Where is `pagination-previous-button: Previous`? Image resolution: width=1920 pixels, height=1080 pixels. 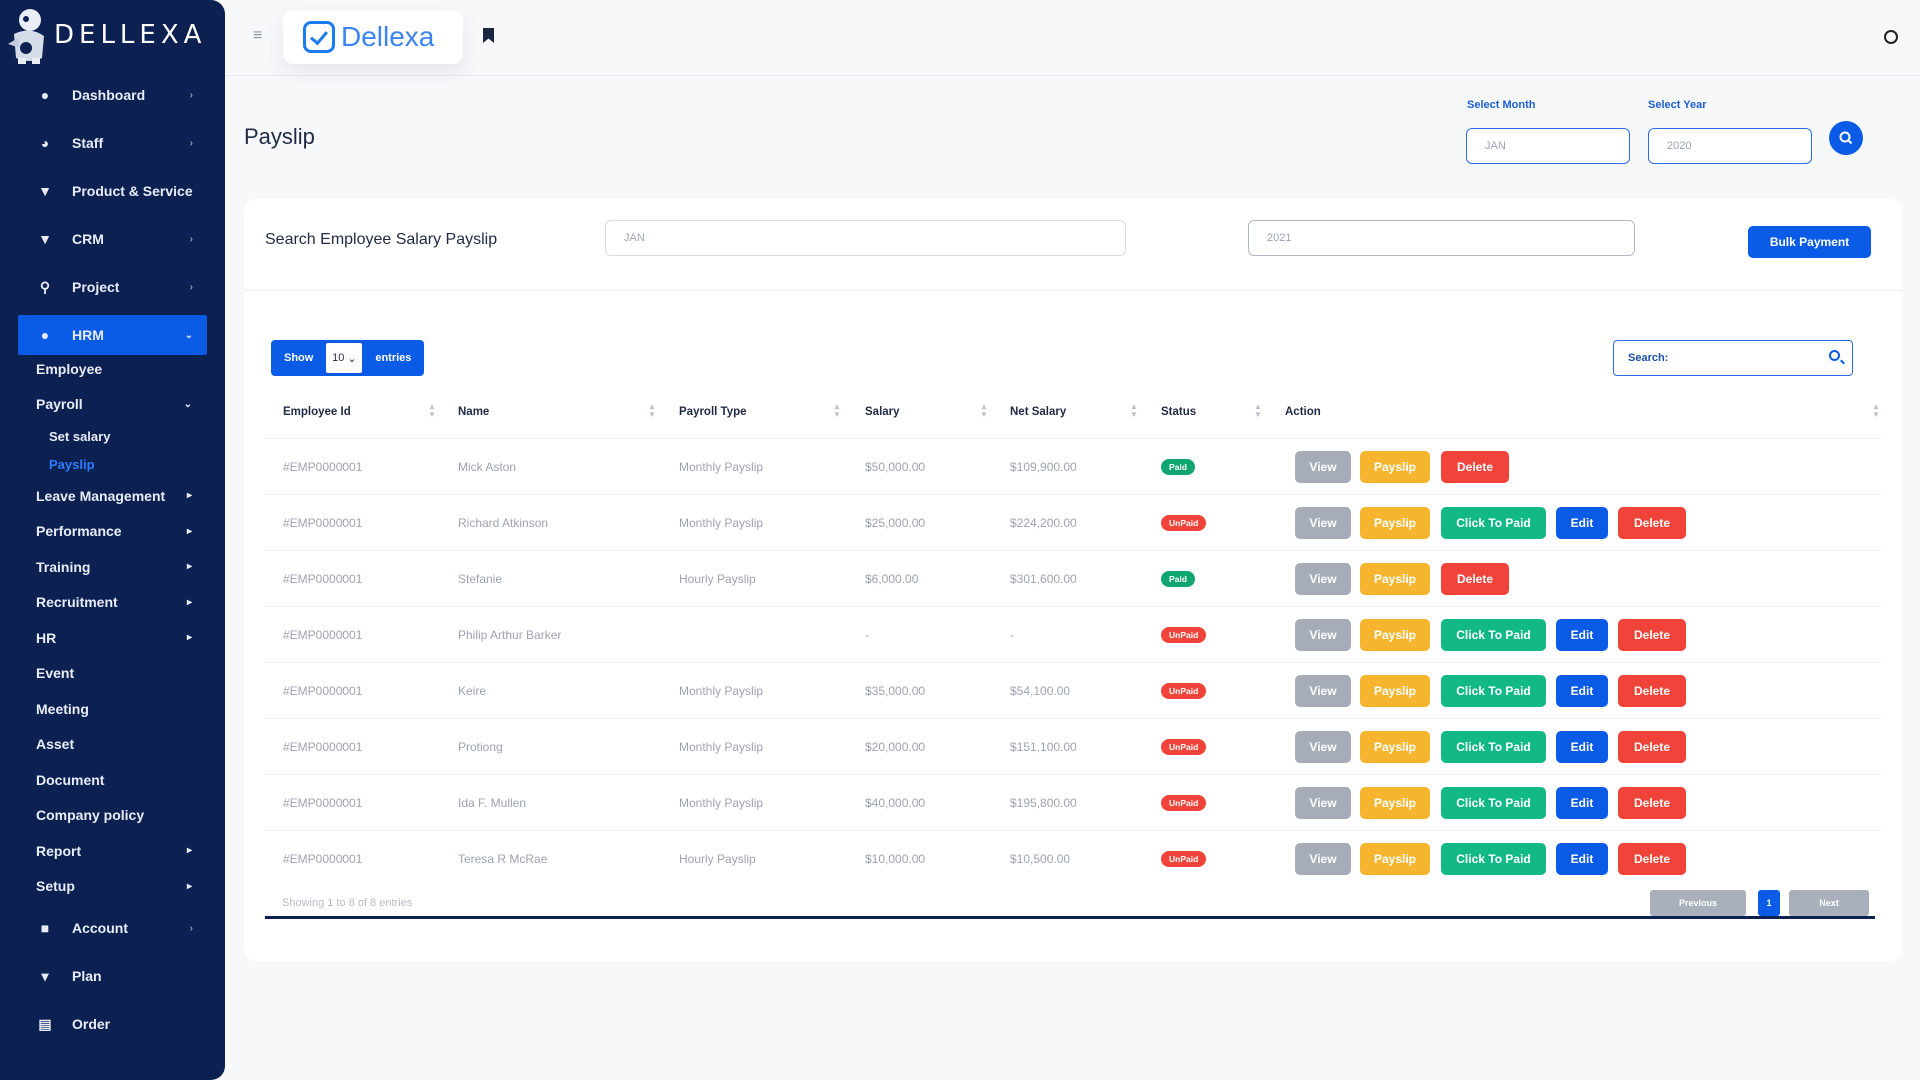 pagination-previous-button: Previous is located at coordinates (1698, 903).